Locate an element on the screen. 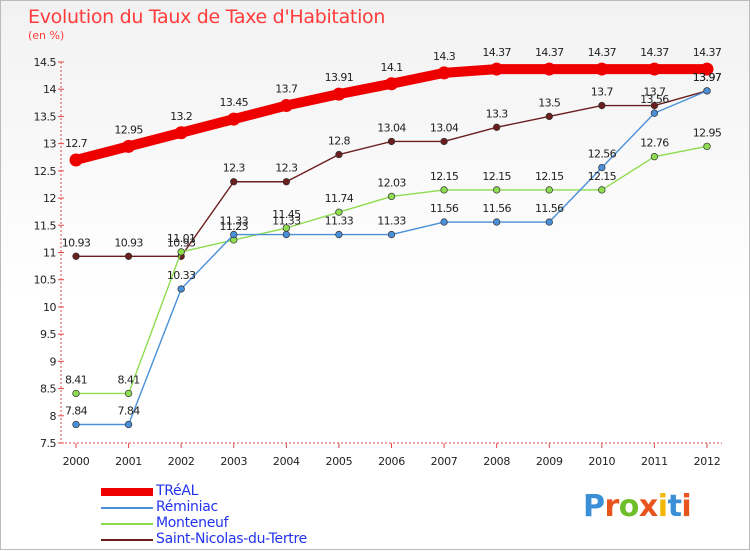  y-tick-label: 9.5 is located at coordinates (48, 334).